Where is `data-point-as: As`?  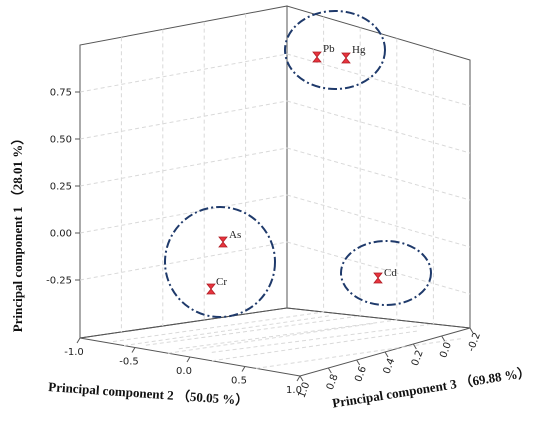 data-point-as: As is located at coordinates (229, 238).